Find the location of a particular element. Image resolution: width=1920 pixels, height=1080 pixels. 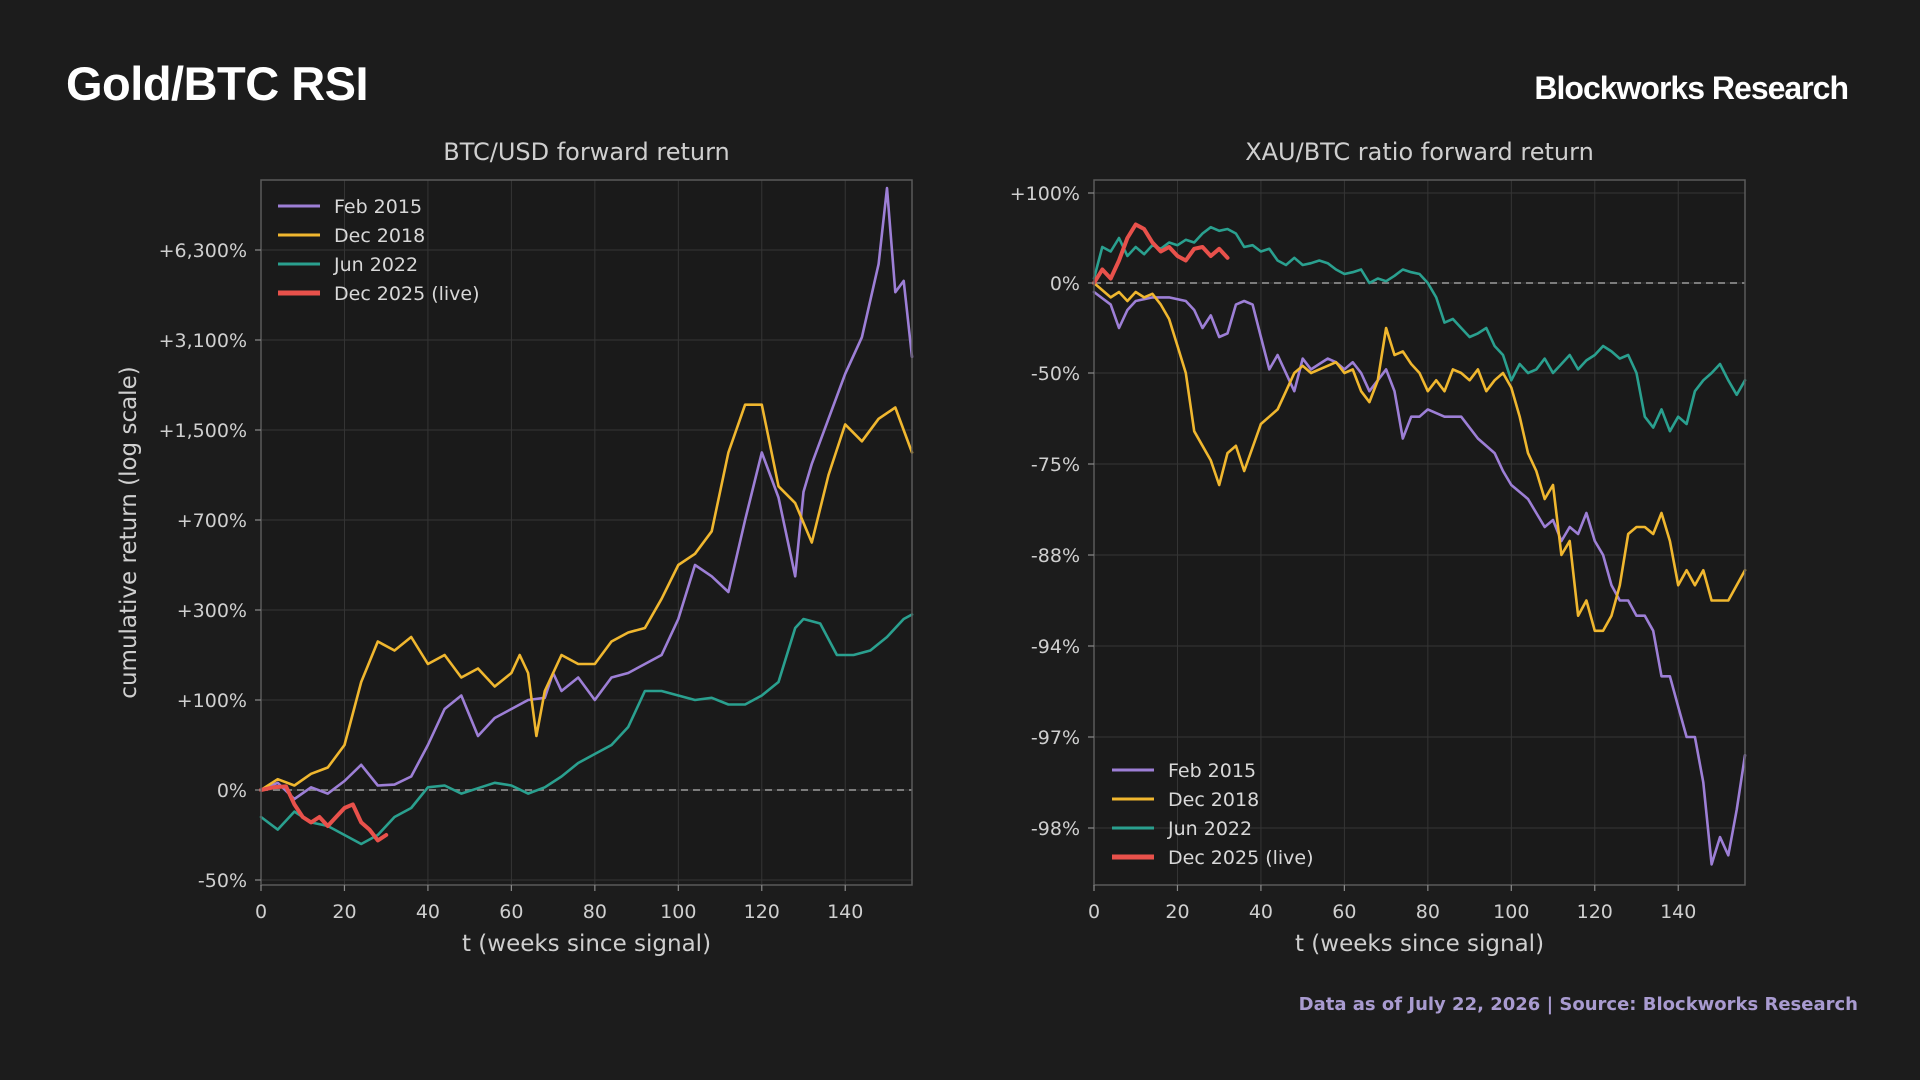

page-title: Gold/BTC RSI is located at coordinates (217, 83).